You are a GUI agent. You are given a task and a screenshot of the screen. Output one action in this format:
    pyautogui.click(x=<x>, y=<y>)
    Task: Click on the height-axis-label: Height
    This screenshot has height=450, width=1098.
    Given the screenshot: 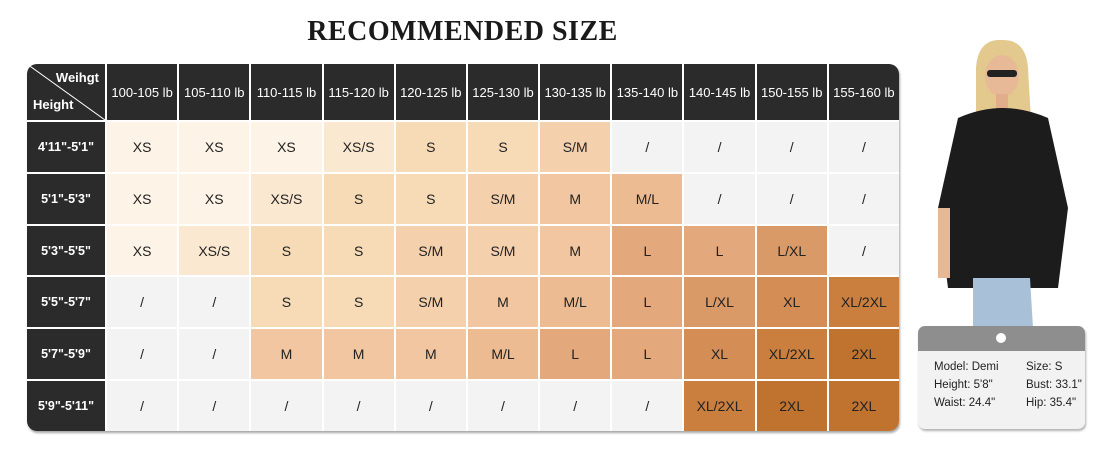 What is the action you would take?
    pyautogui.click(x=53, y=104)
    